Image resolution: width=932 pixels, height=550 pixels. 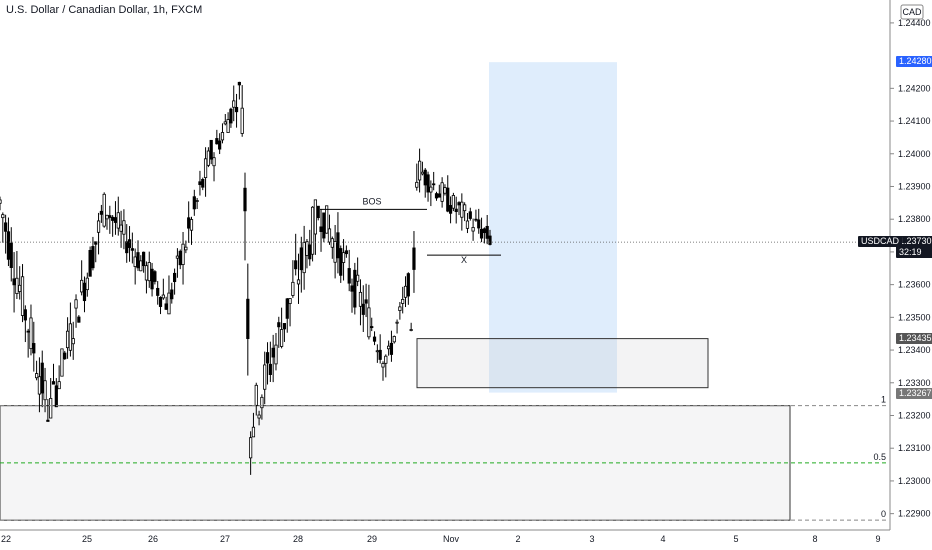 What do you see at coordinates (225, 539) in the screenshot?
I see `time-tick-label: 27` at bounding box center [225, 539].